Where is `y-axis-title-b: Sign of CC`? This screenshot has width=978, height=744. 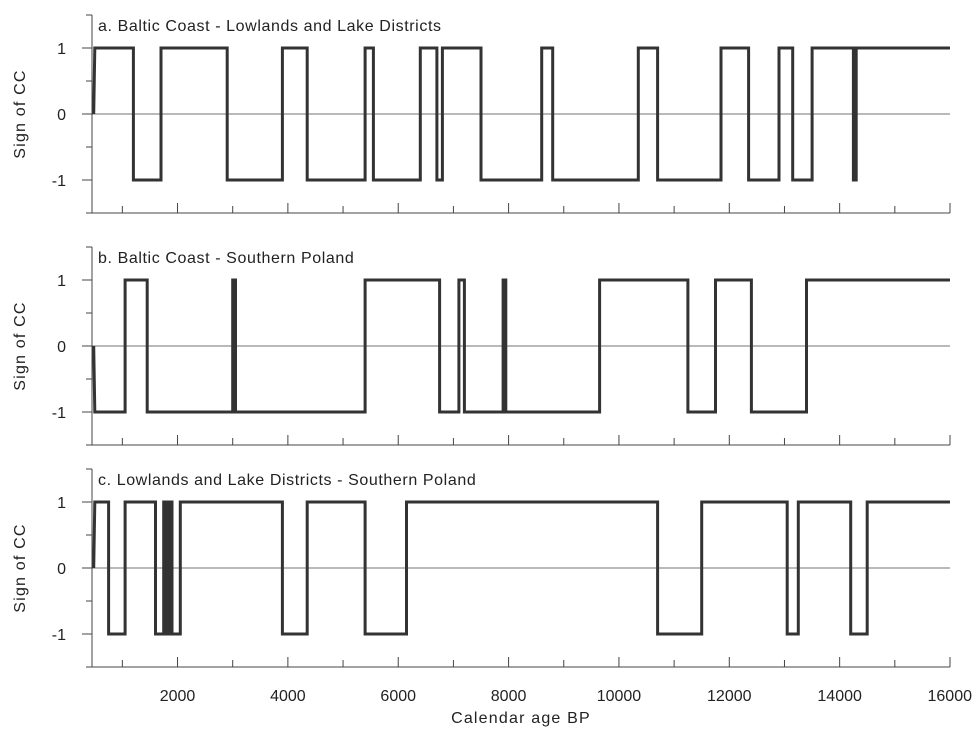 y-axis-title-b: Sign of CC is located at coordinates (20, 345).